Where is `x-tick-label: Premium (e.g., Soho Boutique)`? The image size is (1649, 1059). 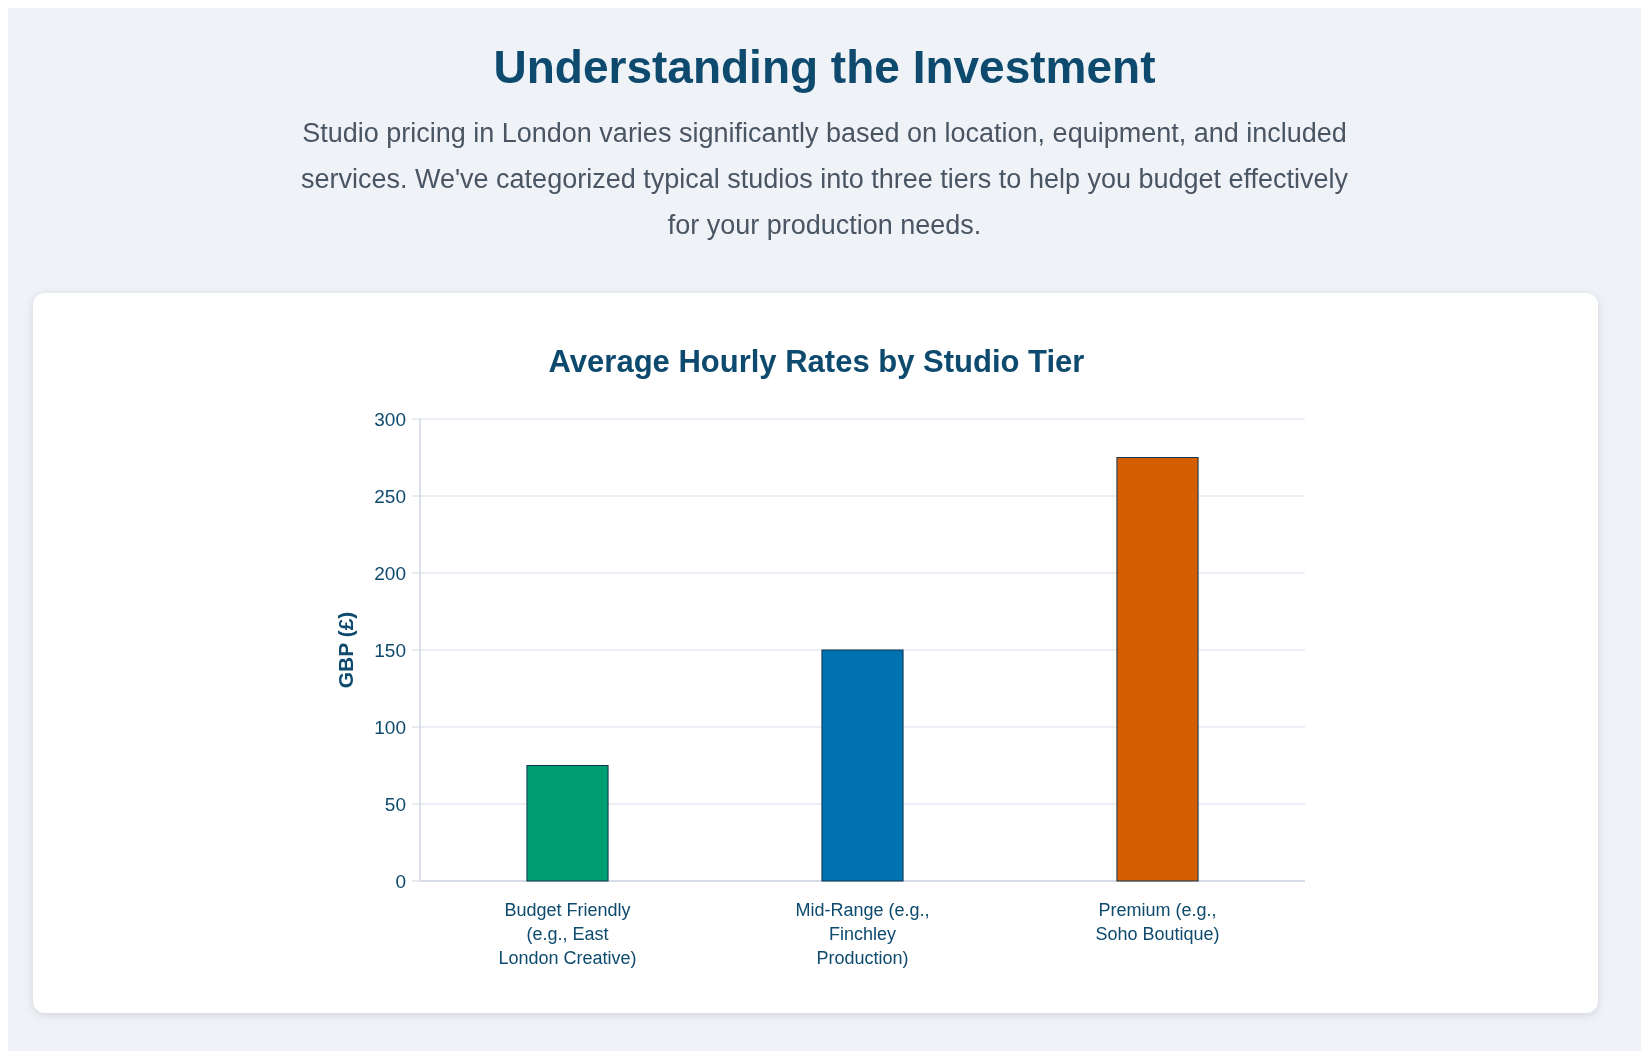
x-tick-label: Premium (e.g., Soho Boutique) is located at coordinates (1157, 922).